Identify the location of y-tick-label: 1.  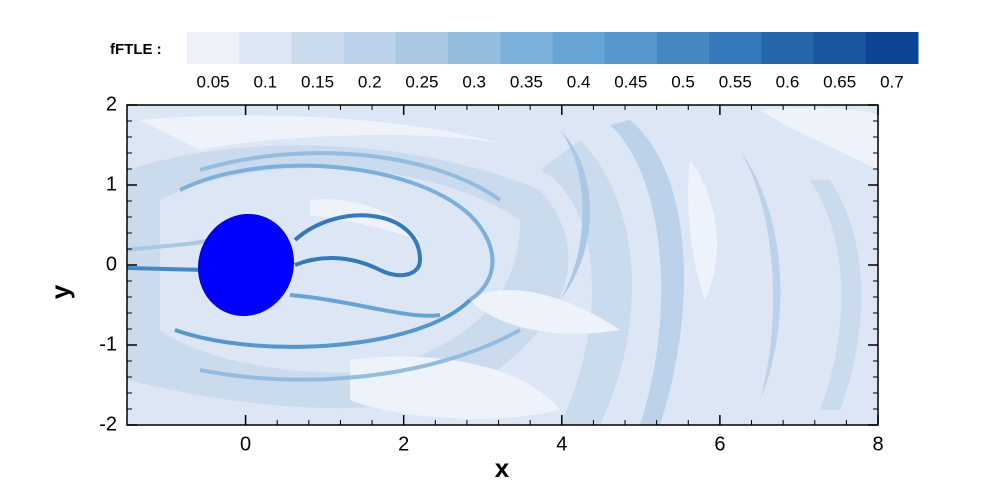
(111, 184).